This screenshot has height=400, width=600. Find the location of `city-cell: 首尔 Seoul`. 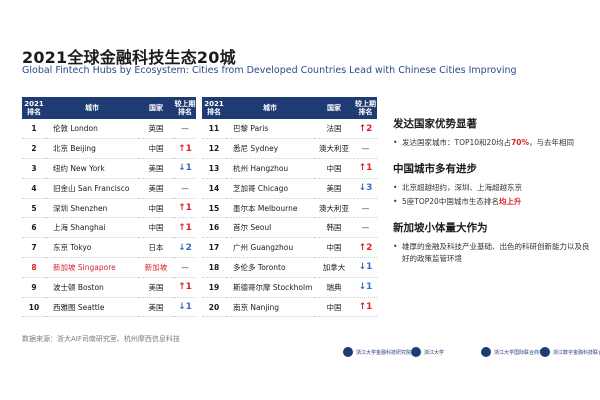

city-cell: 首尔 Seoul is located at coordinates (270, 228).